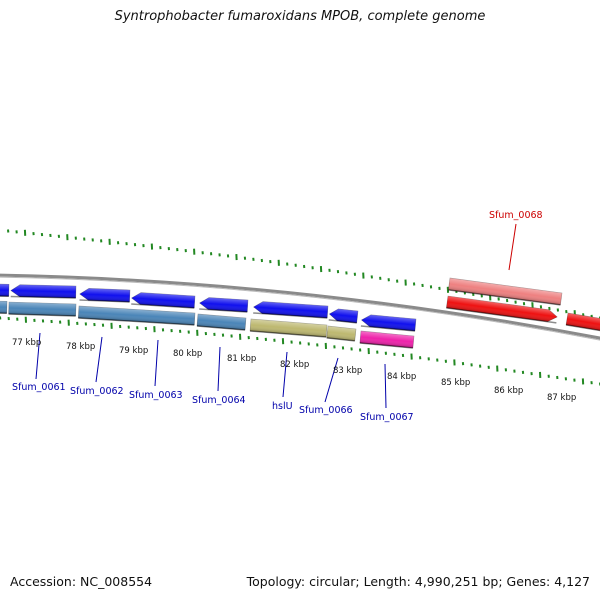 This screenshot has width=600, height=600. What do you see at coordinates (347, 371) in the screenshot?
I see `tick-label: 83 kbp` at bounding box center [347, 371].